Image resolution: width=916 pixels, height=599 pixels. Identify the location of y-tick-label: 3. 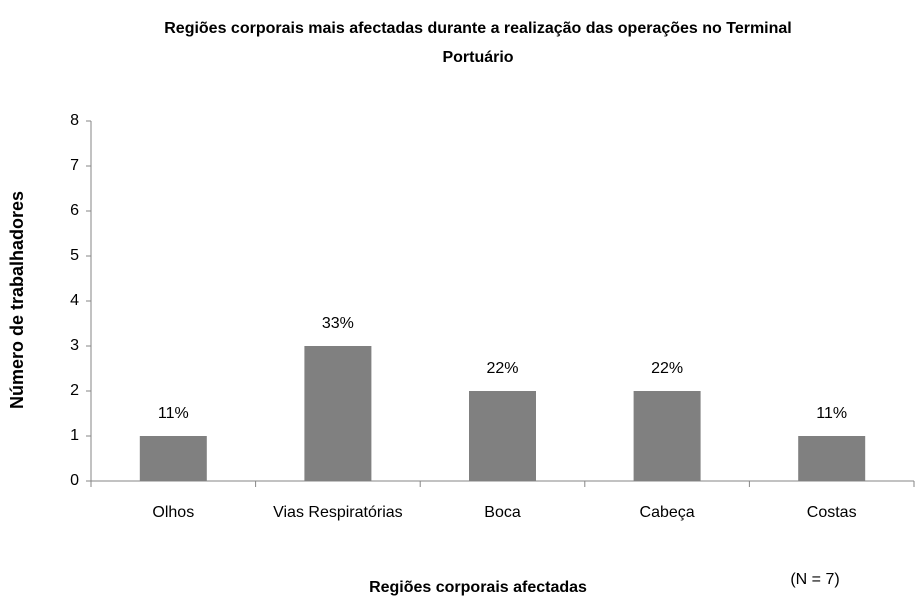
(74, 345).